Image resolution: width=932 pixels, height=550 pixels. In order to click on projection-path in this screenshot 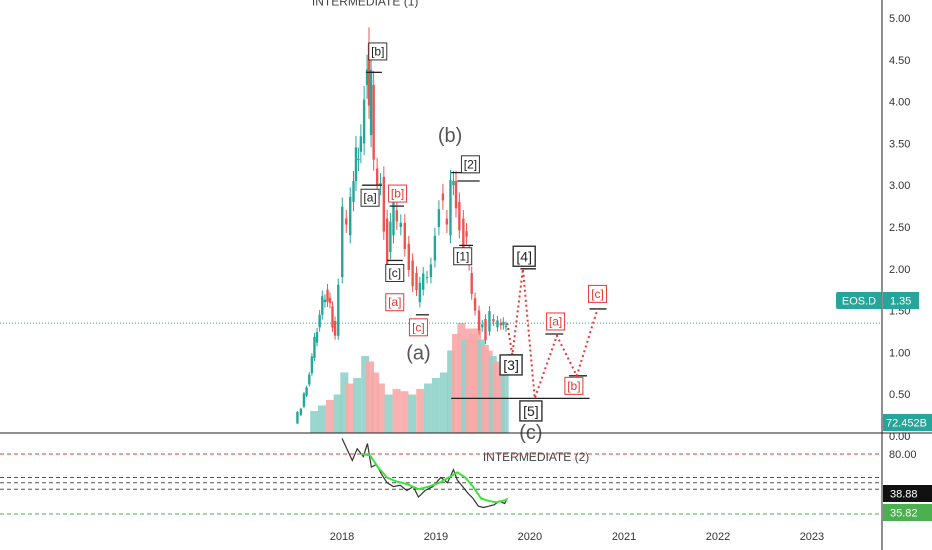, I will do `click(552, 333)`.